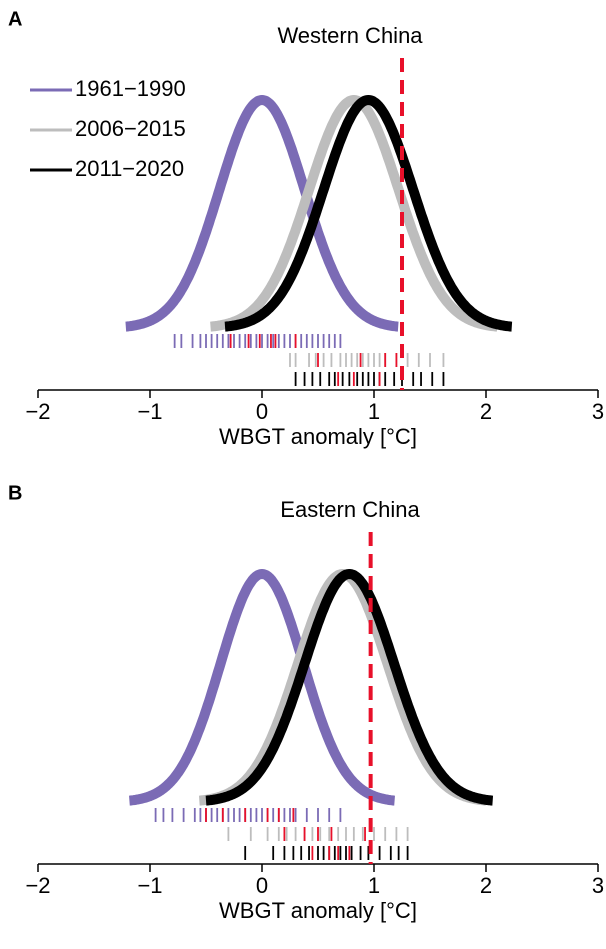  What do you see at coordinates (15, 493) in the screenshot?
I see `panel-label: B` at bounding box center [15, 493].